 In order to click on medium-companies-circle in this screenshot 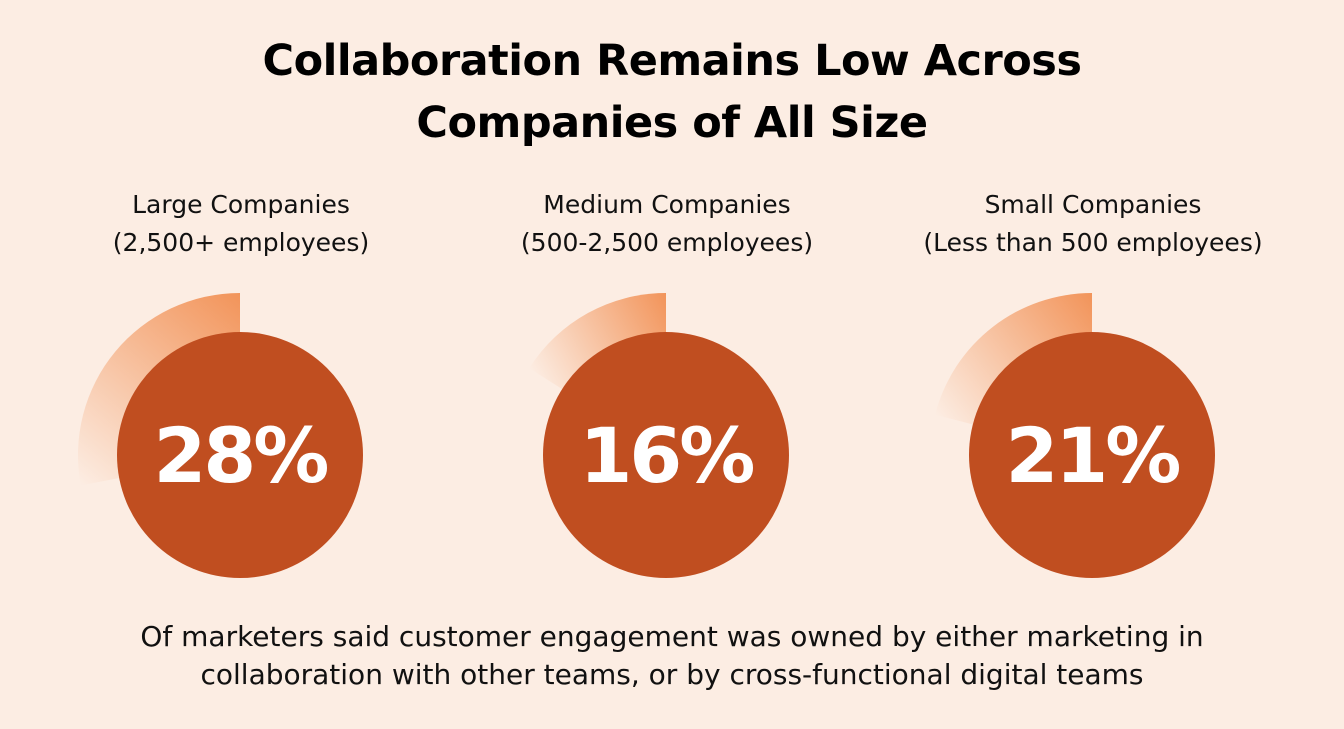, I will do `click(666, 455)`.